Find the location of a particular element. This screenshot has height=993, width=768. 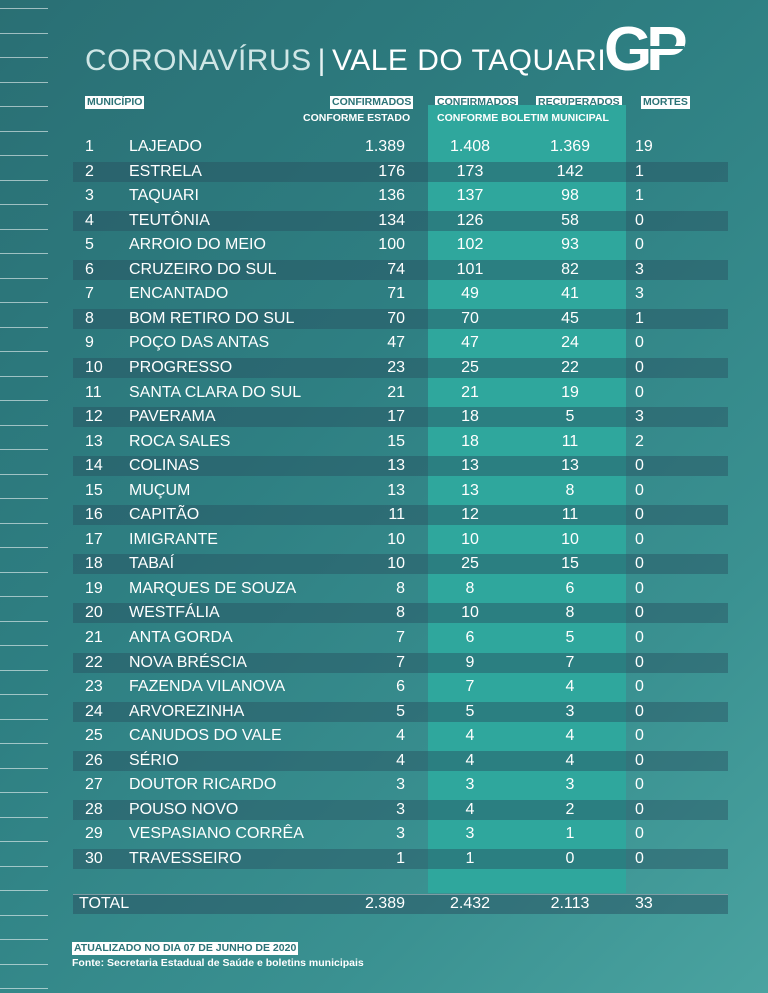

row-confirmados-boletim: 137 is located at coordinates (470, 195).